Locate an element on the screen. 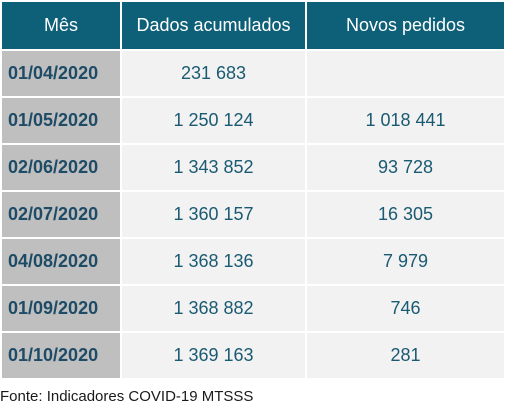  table-row: 02/06/2020 1 343 852 93 728 is located at coordinates (253, 166).